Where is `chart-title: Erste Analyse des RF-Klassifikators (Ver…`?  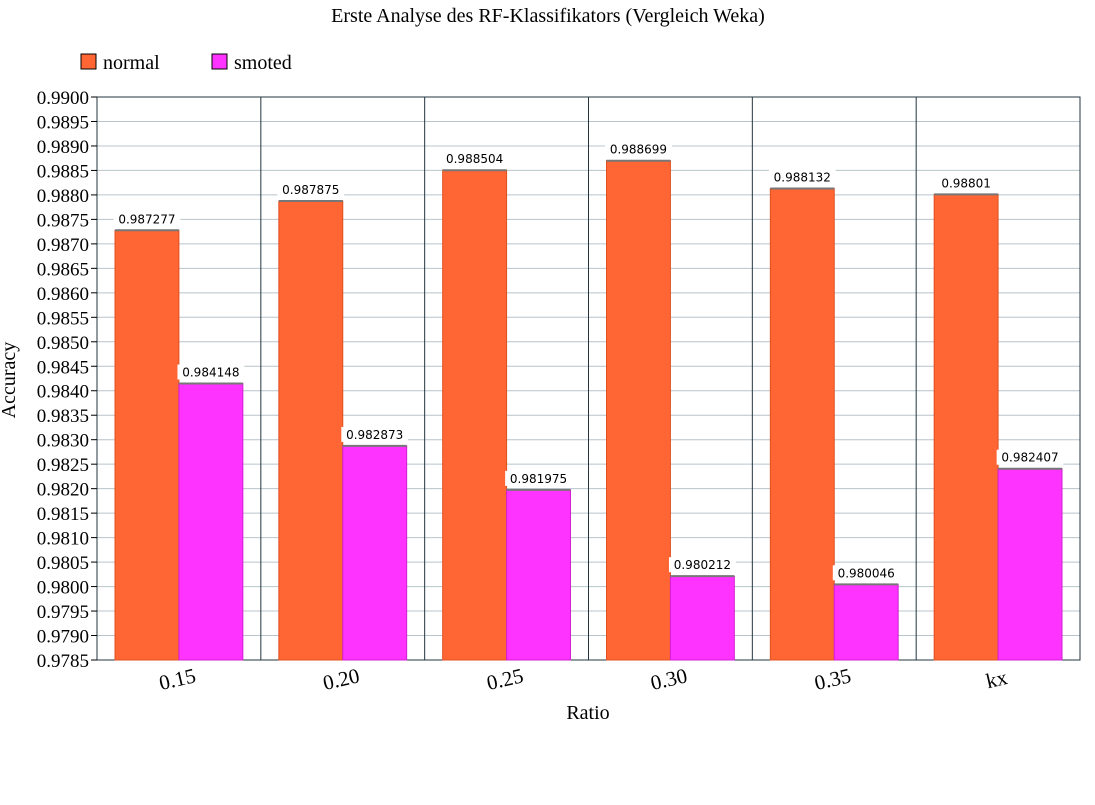
chart-title: Erste Analyse des RF-Klassifikators (Ver… is located at coordinates (548, 16).